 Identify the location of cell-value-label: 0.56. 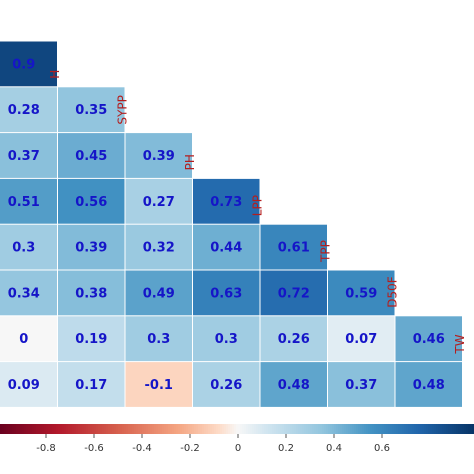
(91, 202).